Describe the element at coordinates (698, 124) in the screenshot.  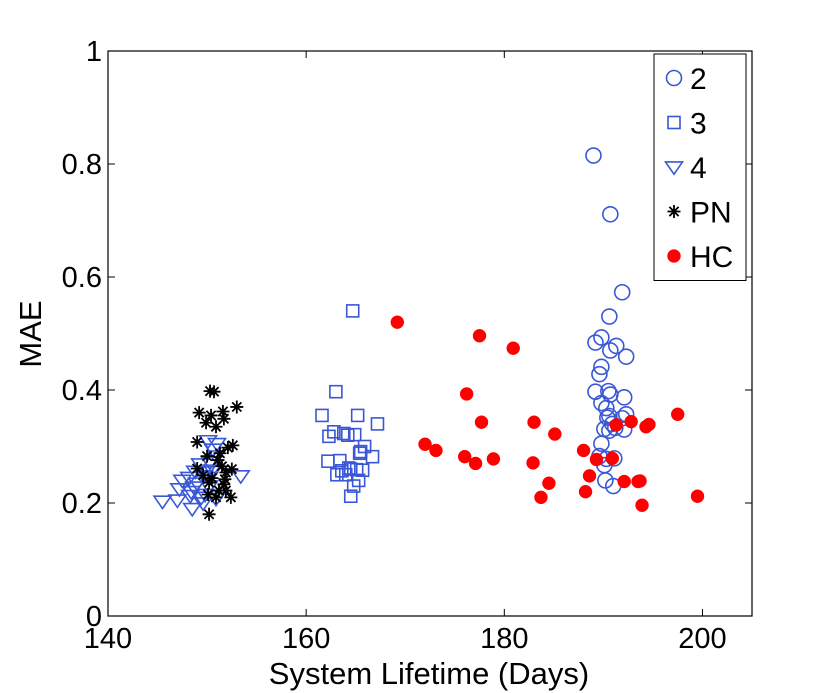
I see `legend-label: 3` at that location.